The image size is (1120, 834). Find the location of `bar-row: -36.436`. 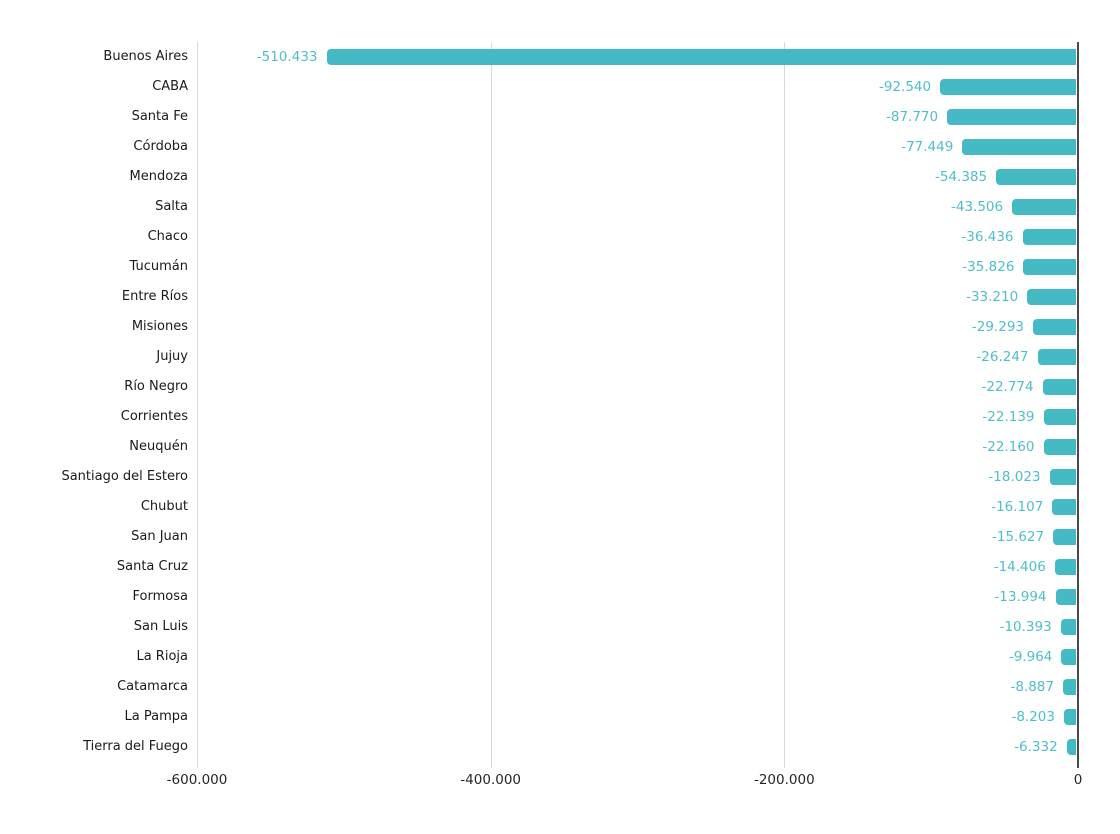

bar-row: -36.436 is located at coordinates (637, 237).